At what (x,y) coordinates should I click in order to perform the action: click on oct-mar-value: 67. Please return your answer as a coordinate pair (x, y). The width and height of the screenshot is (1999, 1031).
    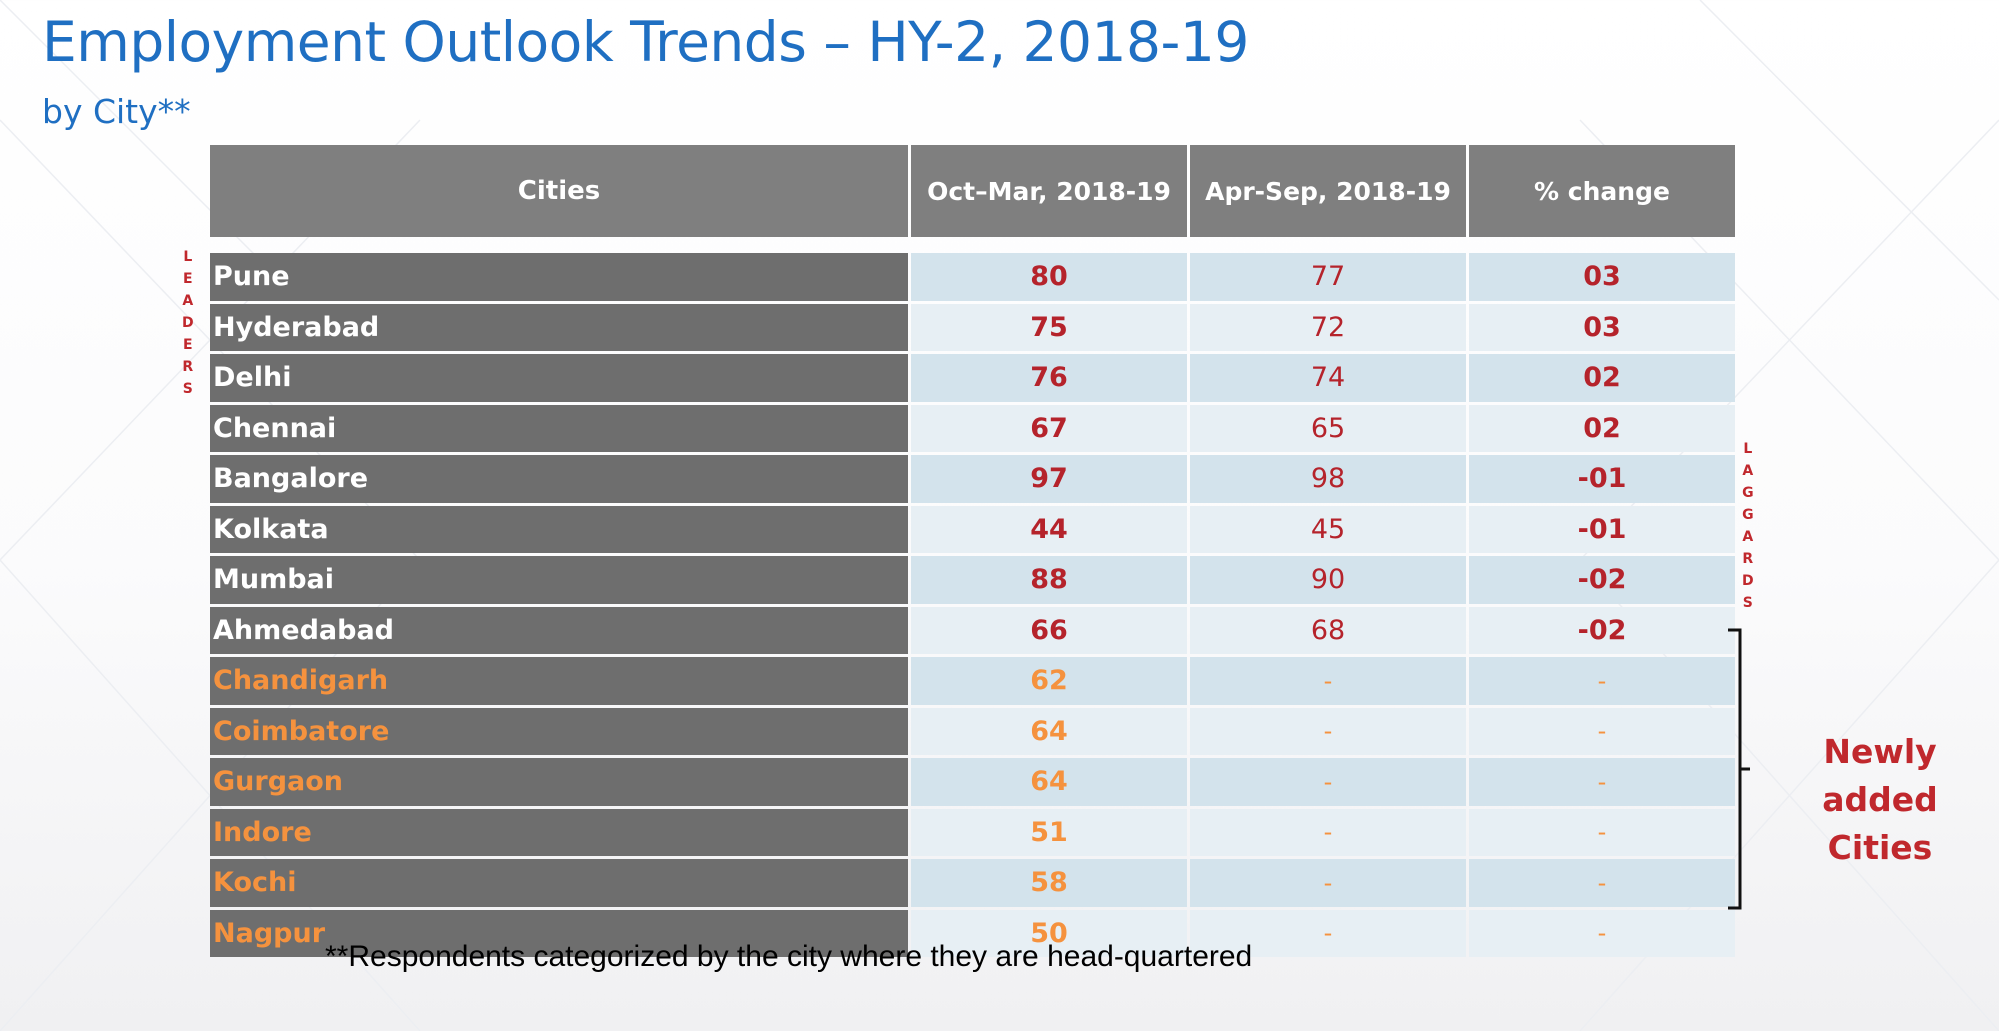
    Looking at the image, I should click on (1049, 428).